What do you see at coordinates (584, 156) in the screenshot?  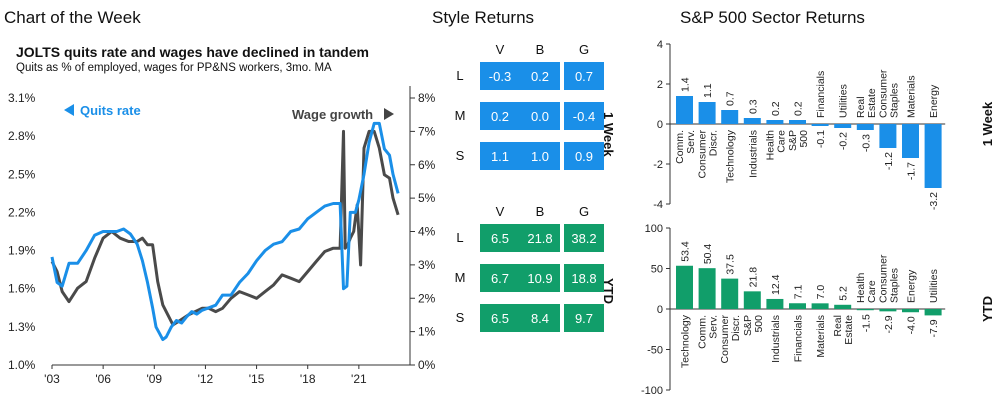 I see `heatmap-cell: 0.9` at bounding box center [584, 156].